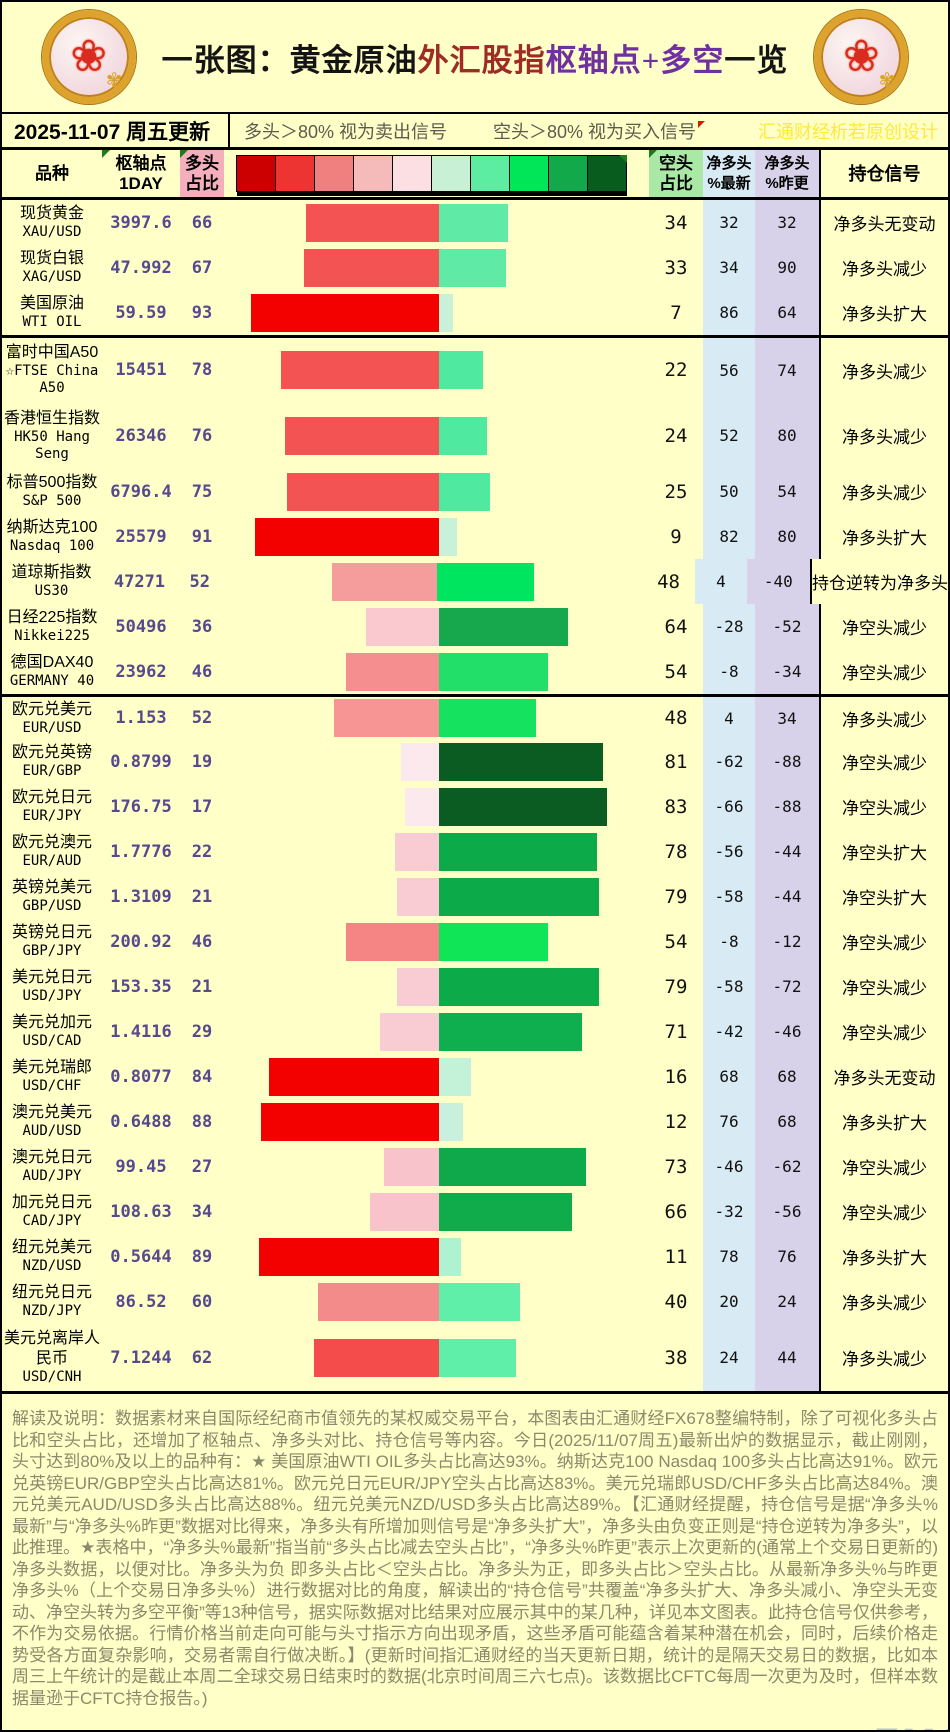  What do you see at coordinates (202, 718) in the screenshot?
I see `long-ratio-value: 52` at bounding box center [202, 718].